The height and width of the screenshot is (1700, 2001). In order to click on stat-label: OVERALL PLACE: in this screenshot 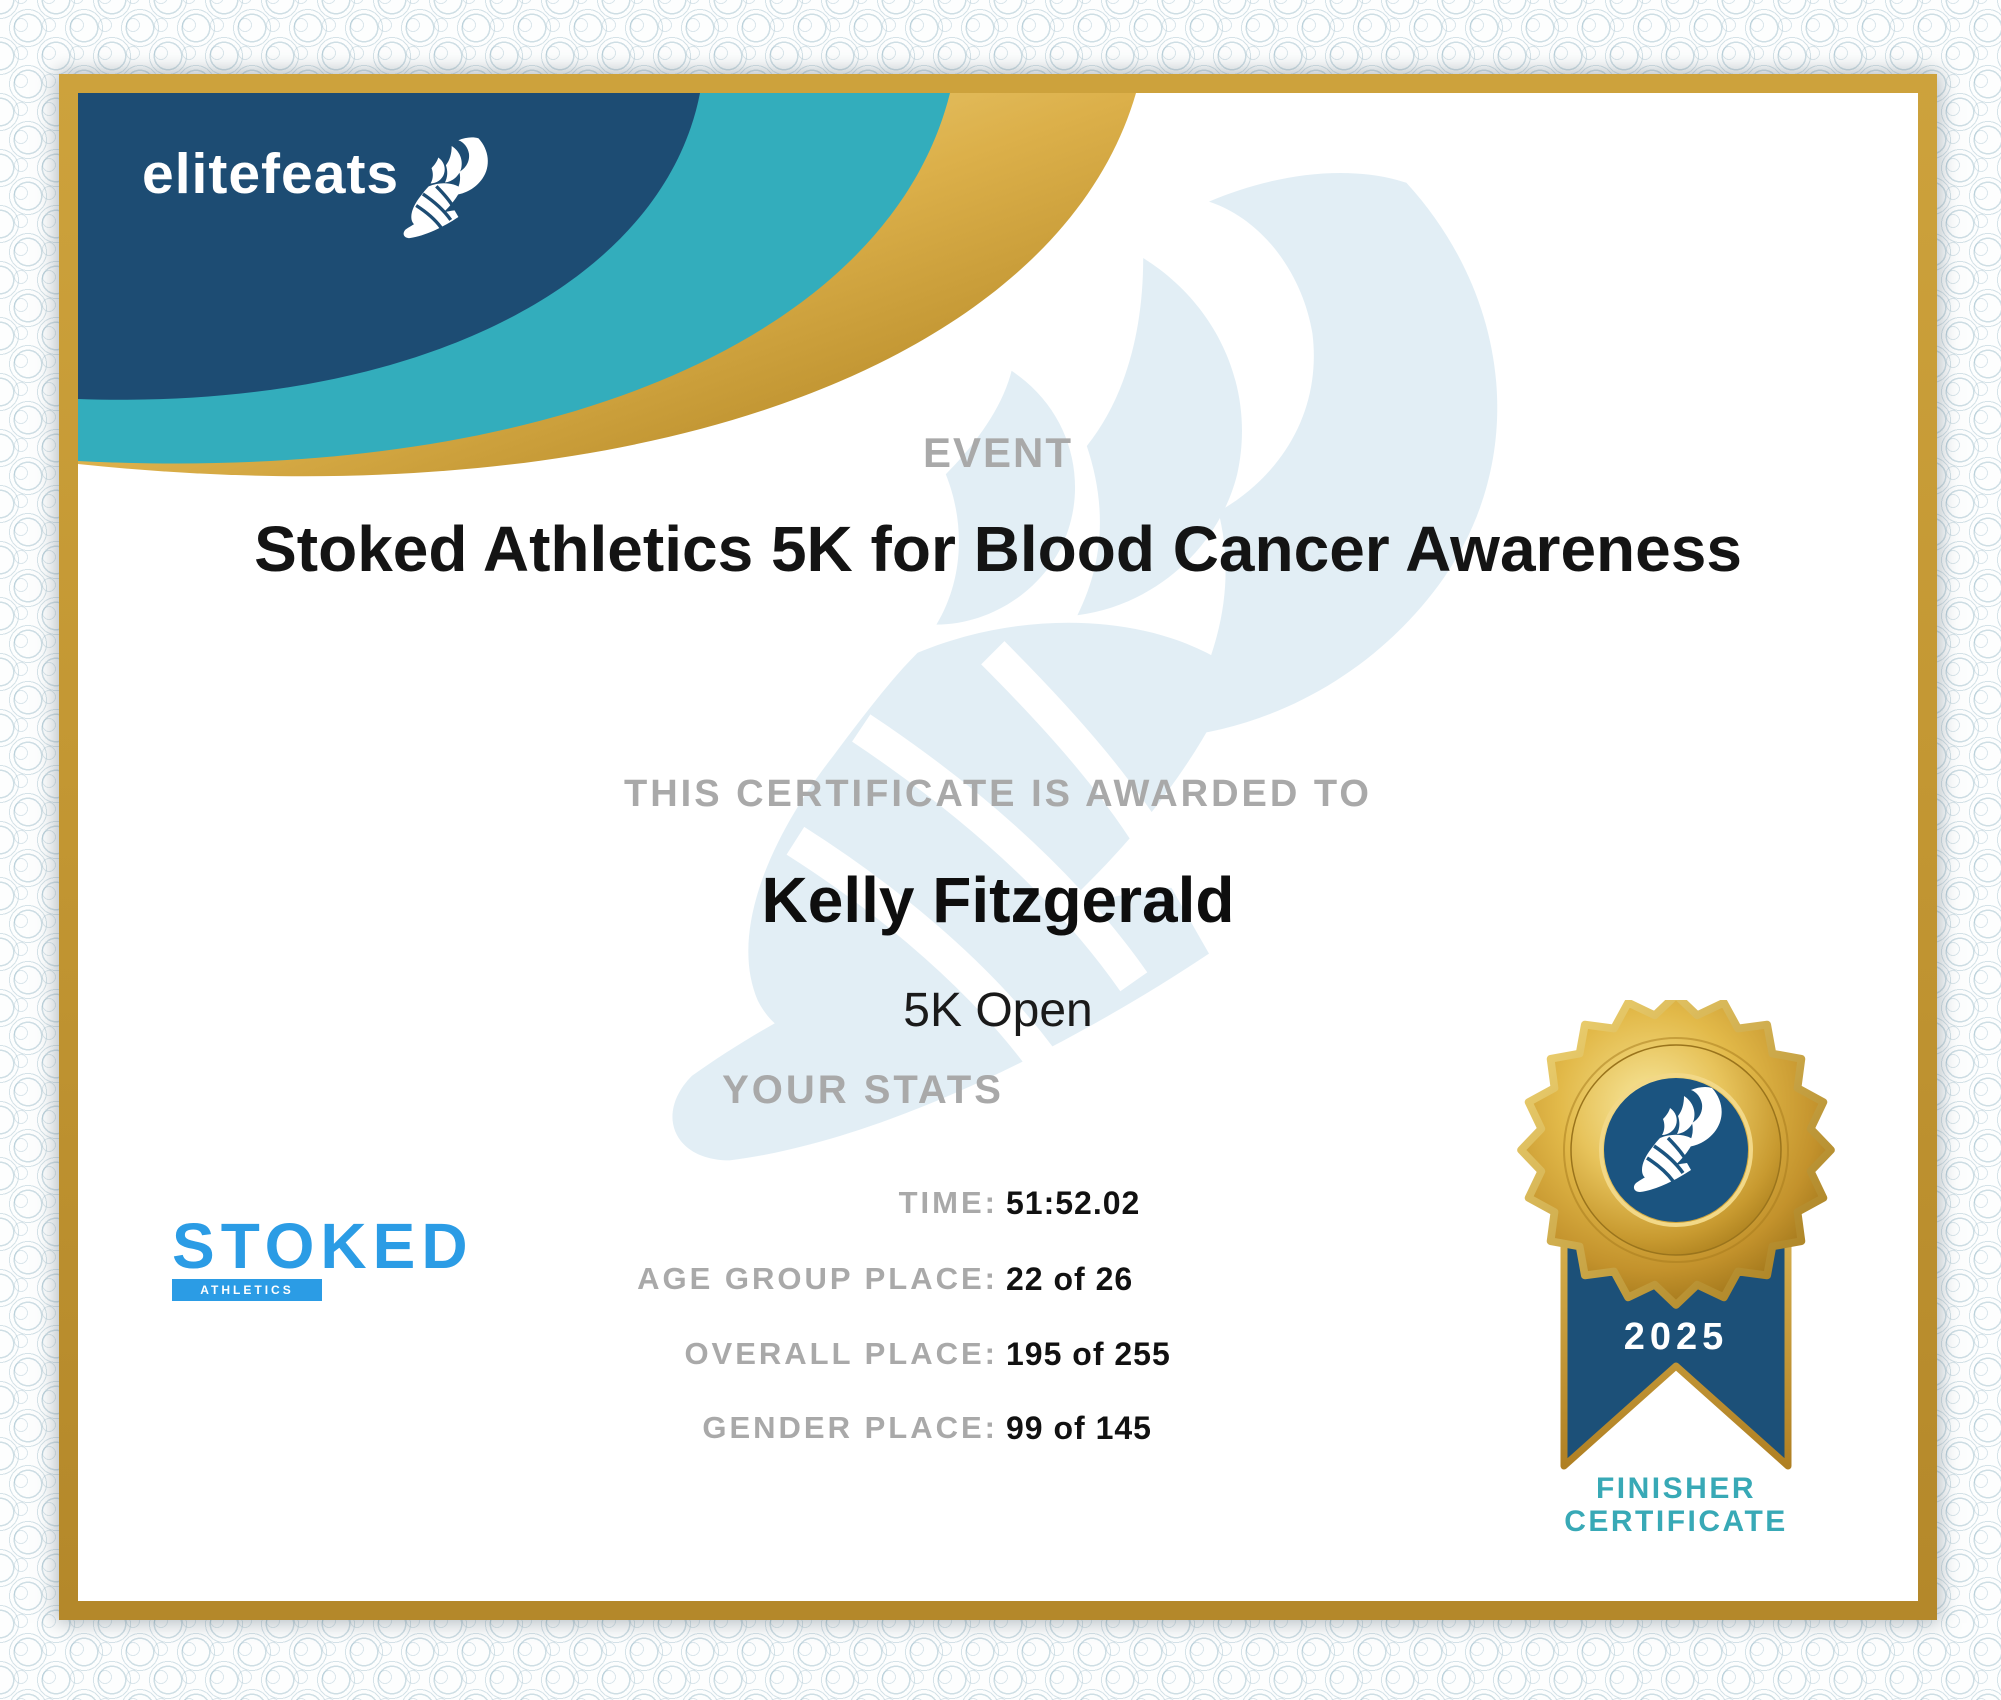, I will do `click(841, 1353)`.